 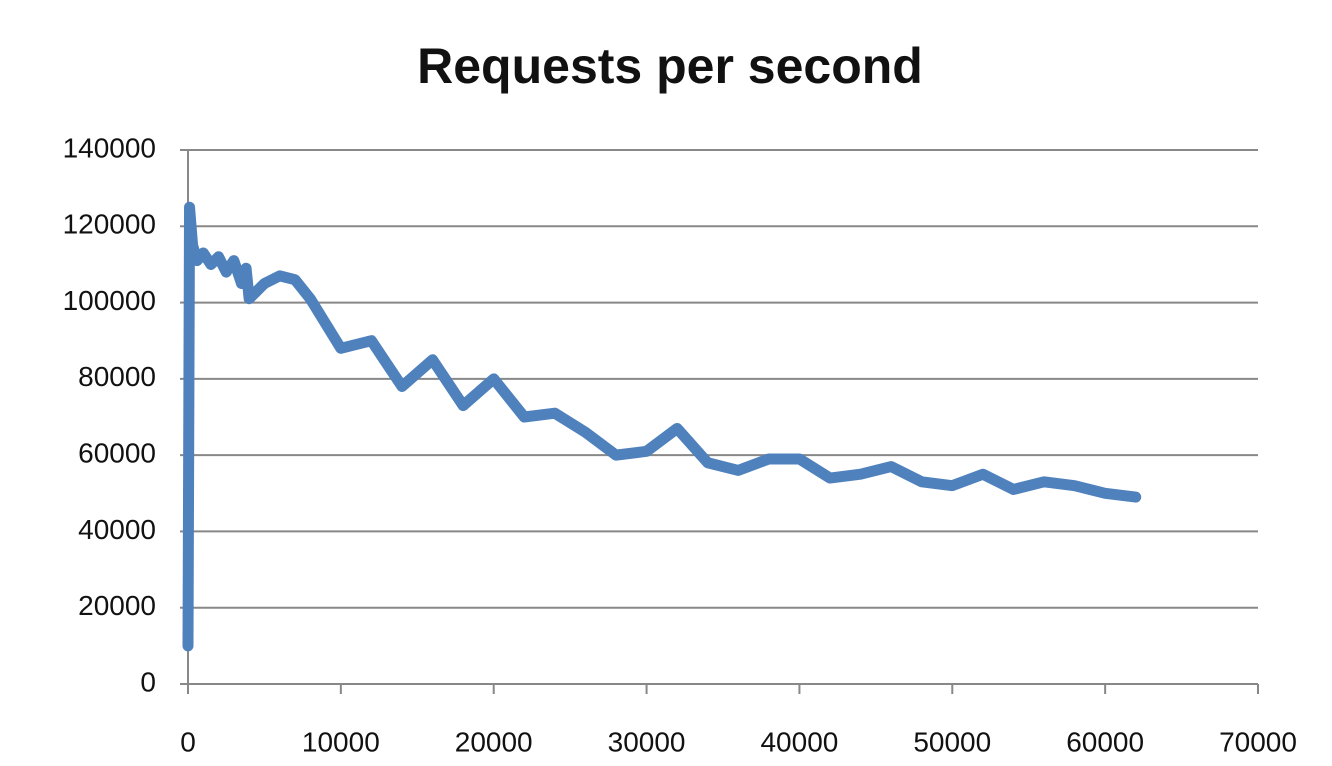 What do you see at coordinates (341, 741) in the screenshot?
I see `x-tick-label: 10000` at bounding box center [341, 741].